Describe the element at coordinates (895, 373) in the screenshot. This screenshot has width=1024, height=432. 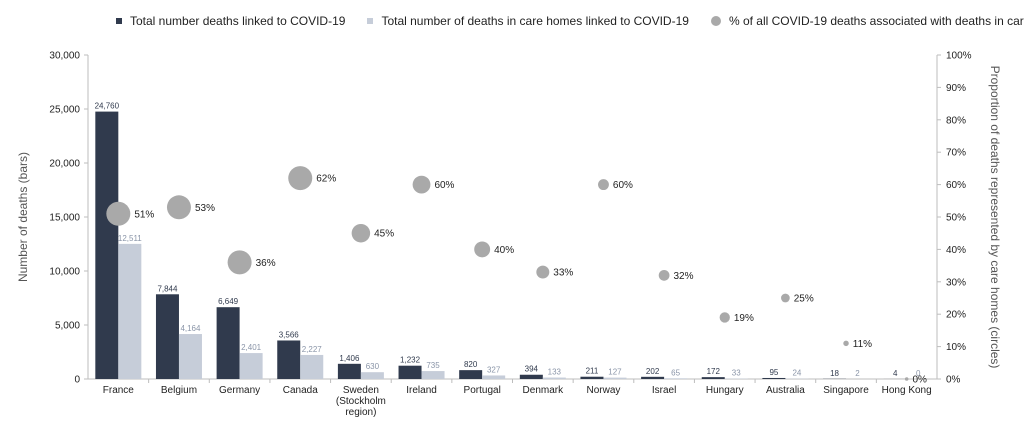
I see `bar-total-label: 4` at that location.